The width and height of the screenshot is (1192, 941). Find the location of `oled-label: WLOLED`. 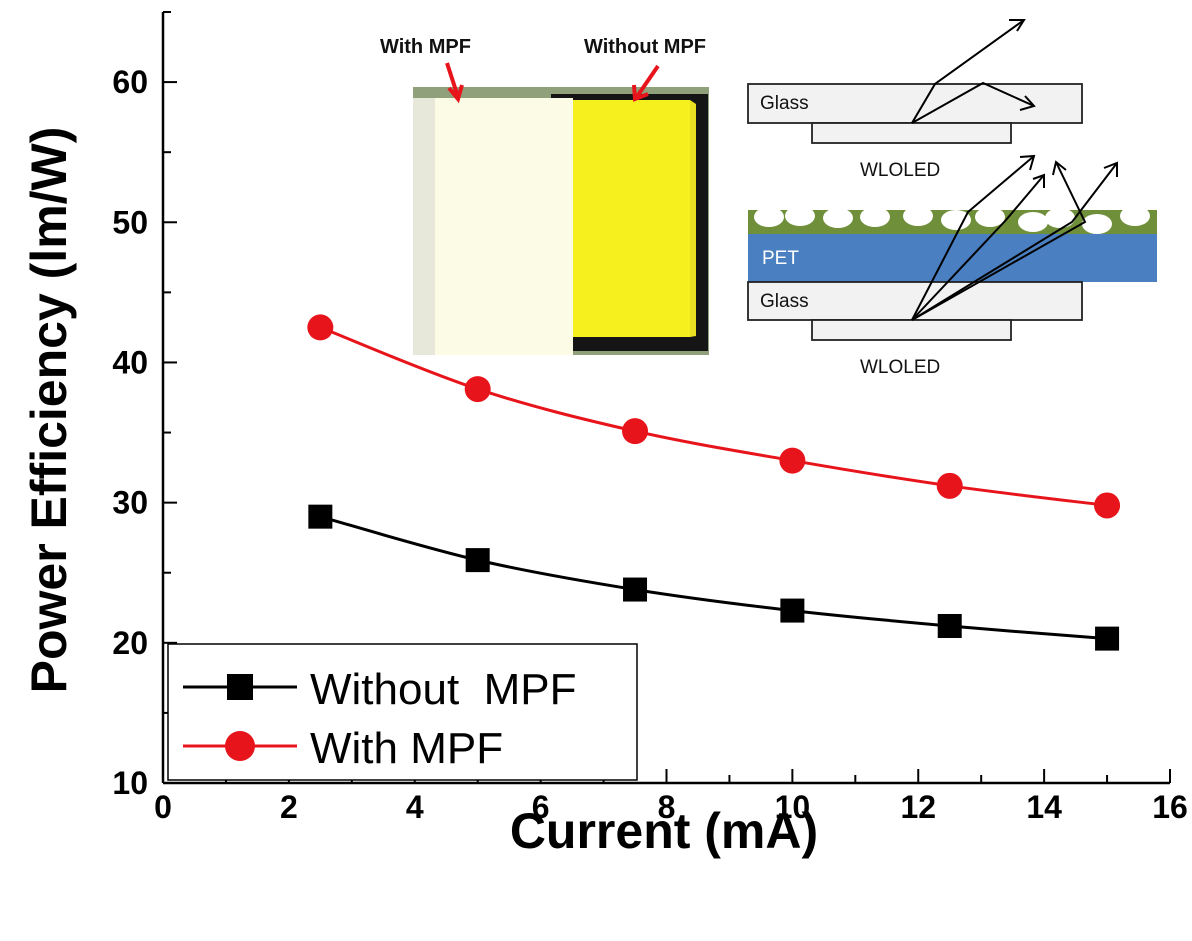

oled-label: WLOLED is located at coordinates (900, 170).